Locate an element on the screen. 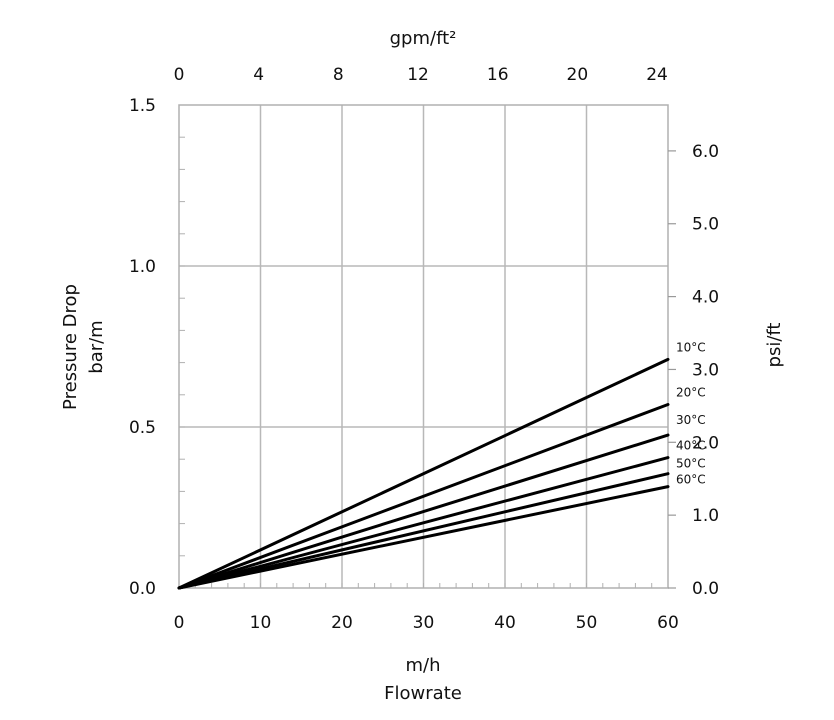  x-tick-label: 10 is located at coordinates (261, 623).